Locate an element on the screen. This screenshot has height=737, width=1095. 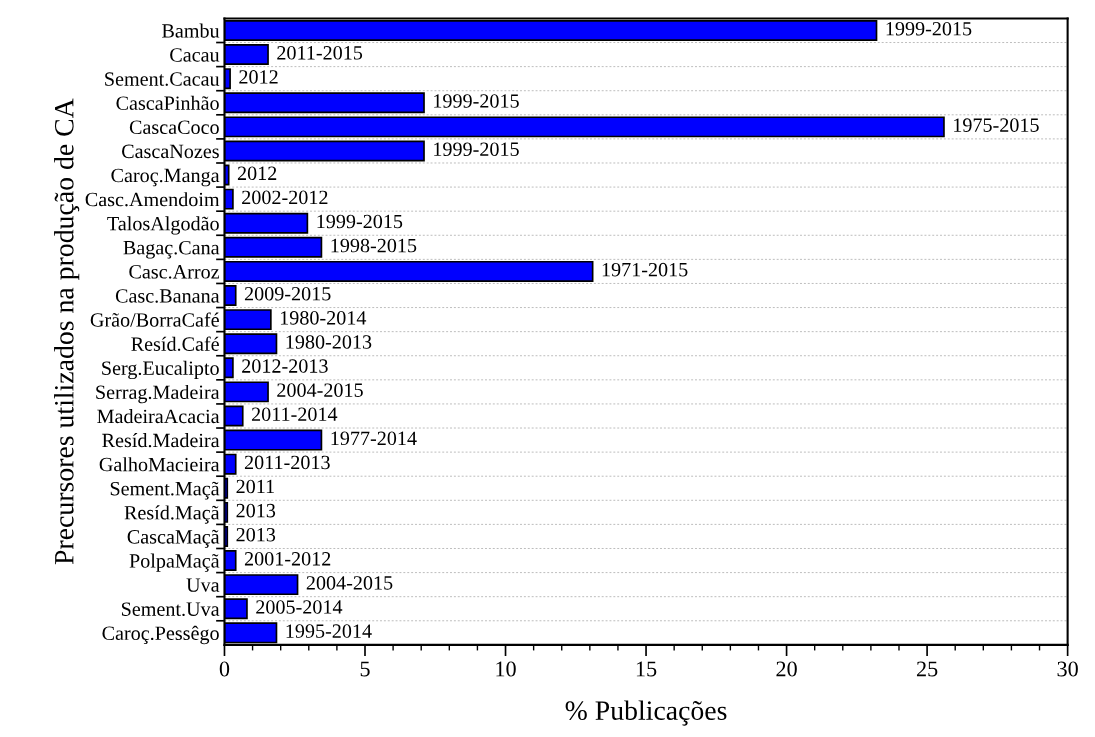
y-tick-label: Bambu is located at coordinates (191, 30).